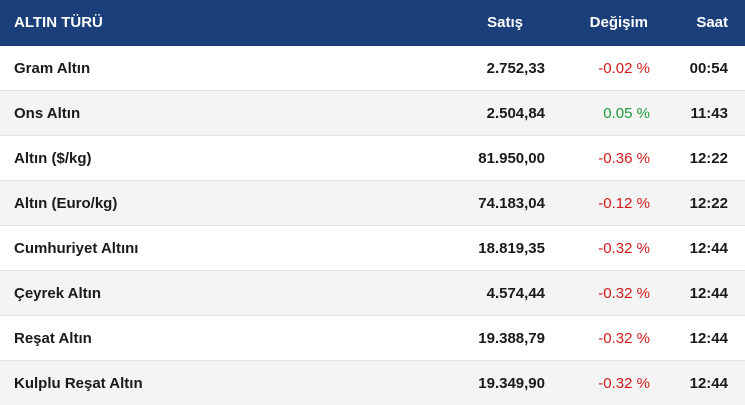 The width and height of the screenshot is (745, 405). Describe the element at coordinates (57, 293) in the screenshot. I see `gold-type-name: Çeyrek Altın` at that location.